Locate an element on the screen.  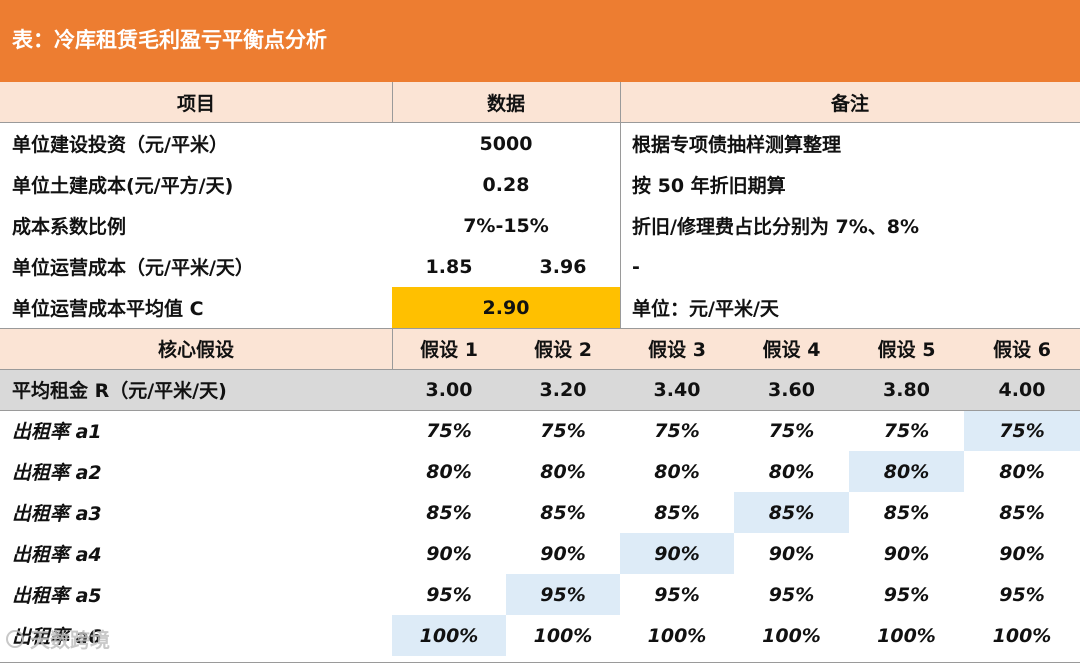
note-col-divider is located at coordinates (620, 205).